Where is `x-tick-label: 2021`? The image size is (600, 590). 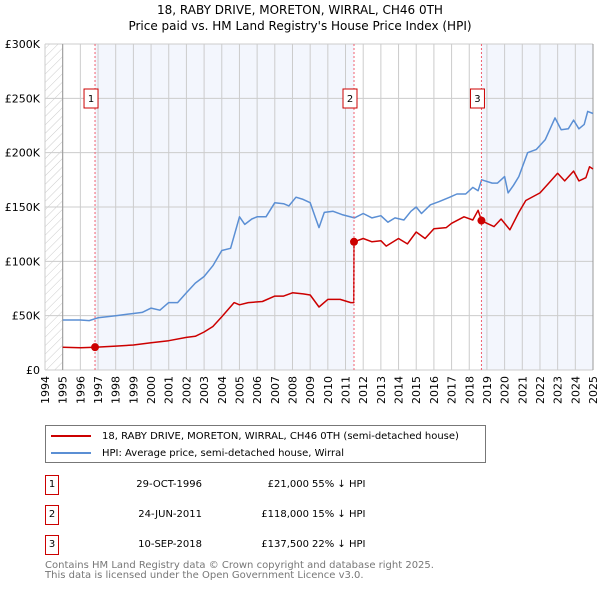
x-tick-label: 2021 is located at coordinates (522, 390).